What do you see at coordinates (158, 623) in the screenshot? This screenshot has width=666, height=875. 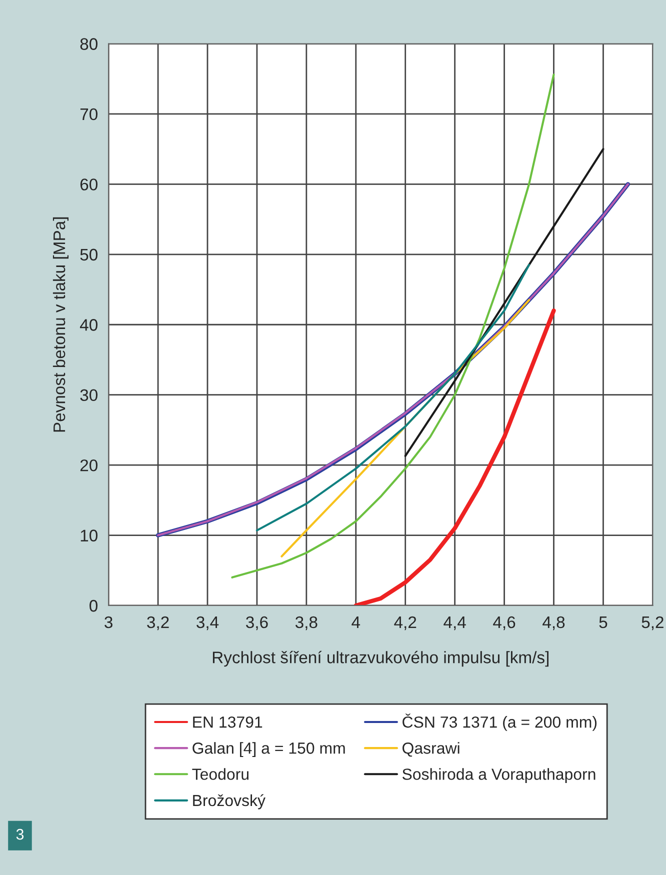 I see `x-tick-label: 3,2` at bounding box center [158, 623].